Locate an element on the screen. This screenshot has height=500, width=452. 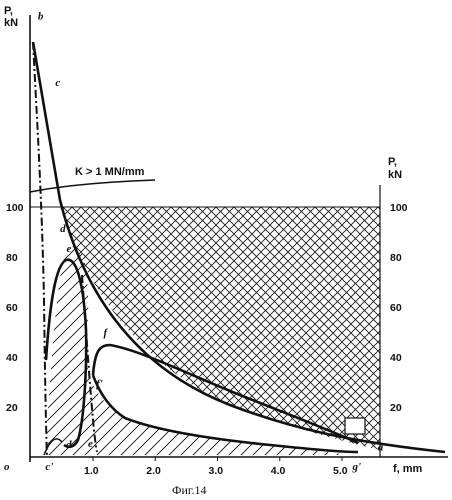
y-tick-left-40: 40 is located at coordinates (12, 358).